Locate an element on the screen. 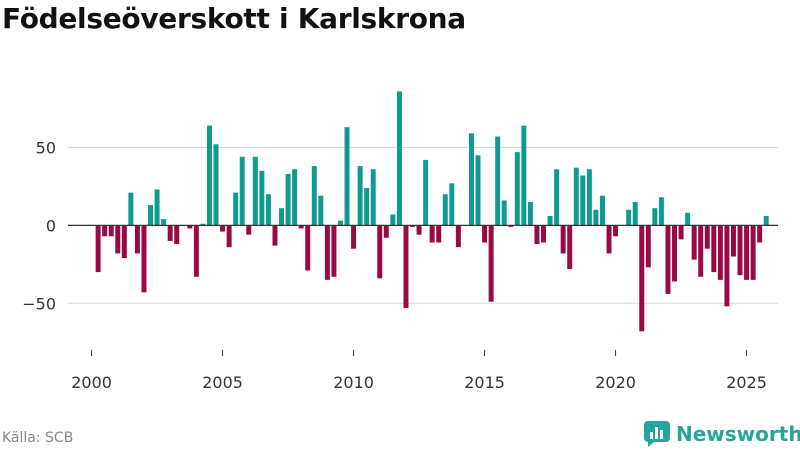 This screenshot has width=800, height=450. brand-logo: Newsworthy is located at coordinates (722, 434).